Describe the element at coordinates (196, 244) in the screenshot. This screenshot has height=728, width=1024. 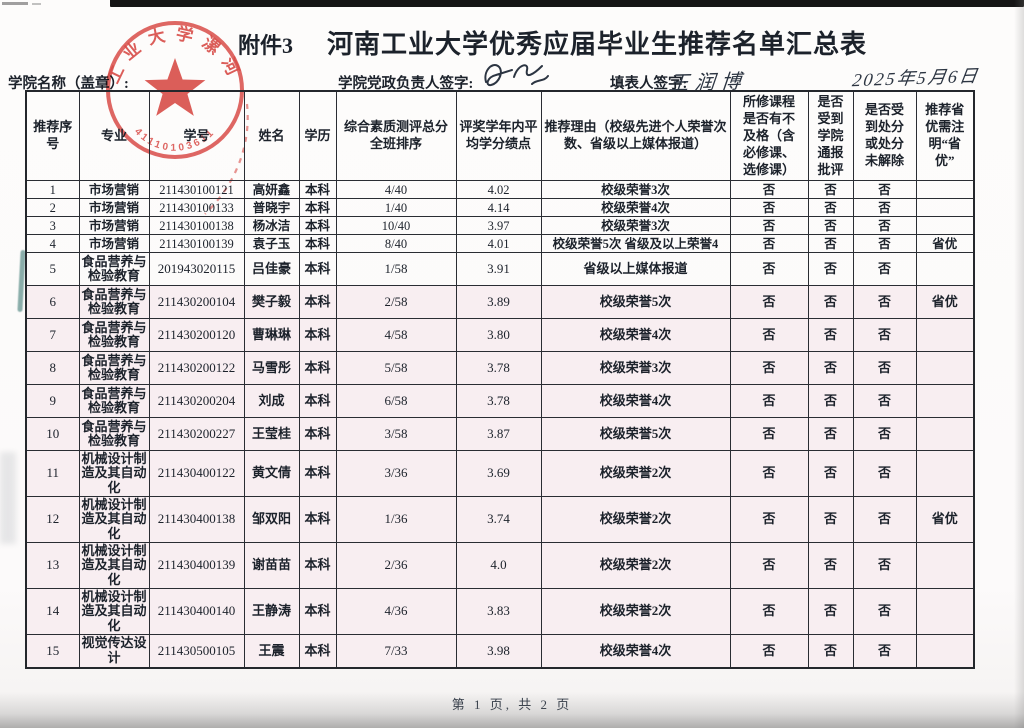
I see `cell-sid: 211430100139` at that location.